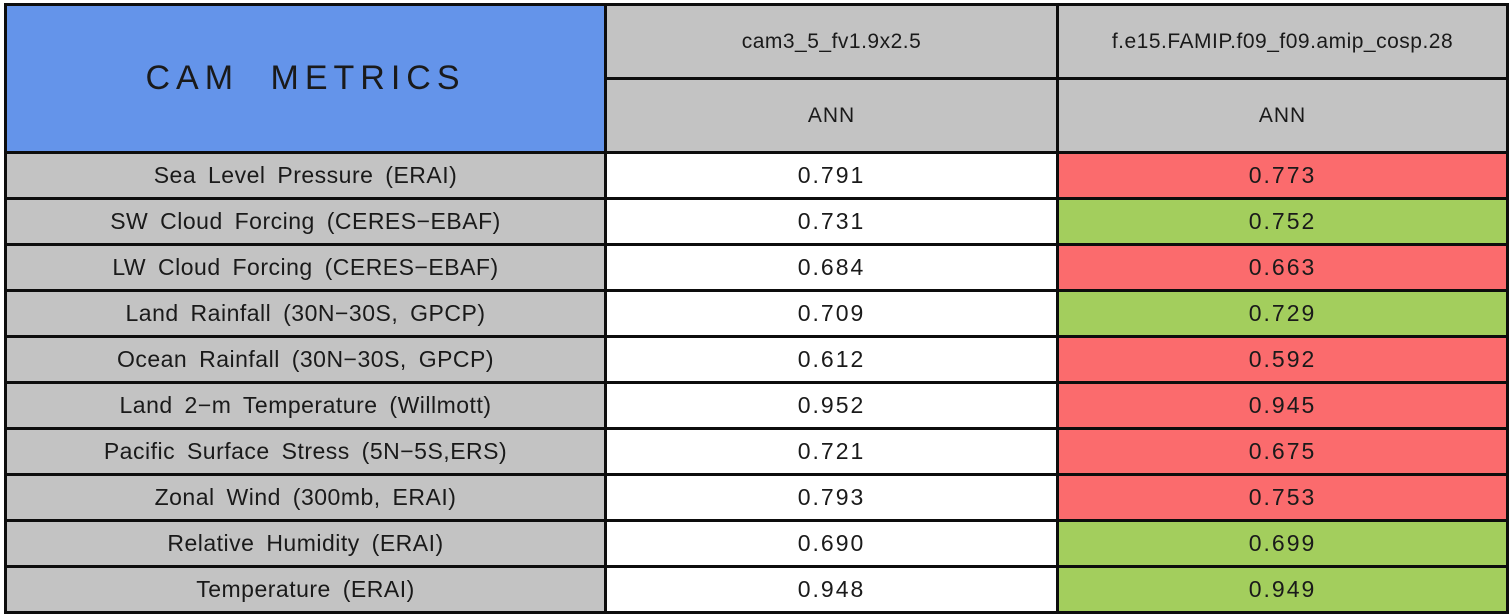 The height and width of the screenshot is (614, 1510). I want to click on metric-value-model-2: 0.752, so click(1282, 221).